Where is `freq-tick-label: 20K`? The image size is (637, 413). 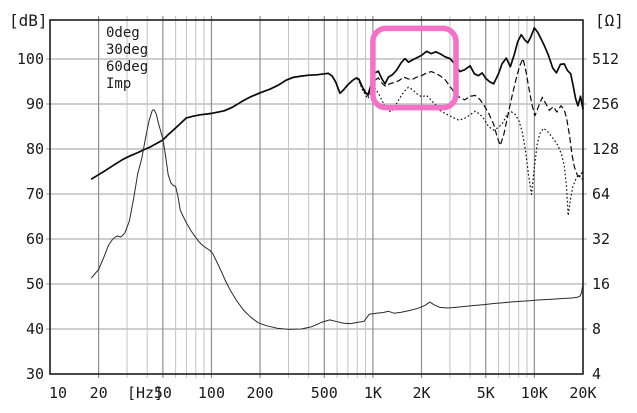
freq-tick-label: 20K is located at coordinates (582, 393).